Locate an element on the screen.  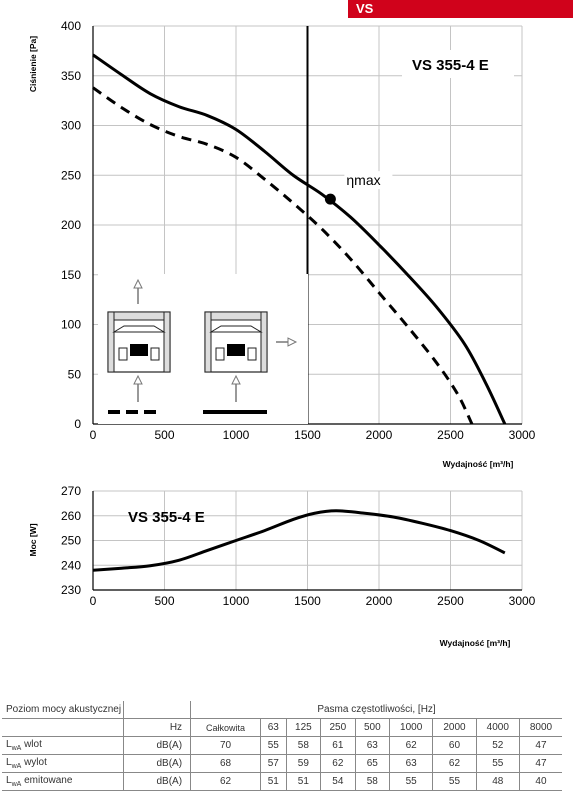
y-tick-label: 100 is located at coordinates (71, 325).